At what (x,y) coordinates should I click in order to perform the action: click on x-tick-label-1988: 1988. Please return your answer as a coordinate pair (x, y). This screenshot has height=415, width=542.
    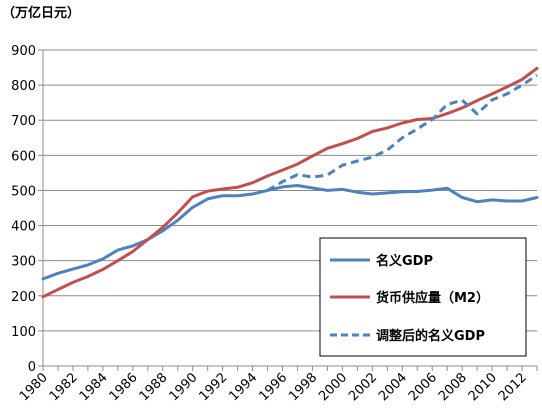
    Looking at the image, I should click on (154, 387).